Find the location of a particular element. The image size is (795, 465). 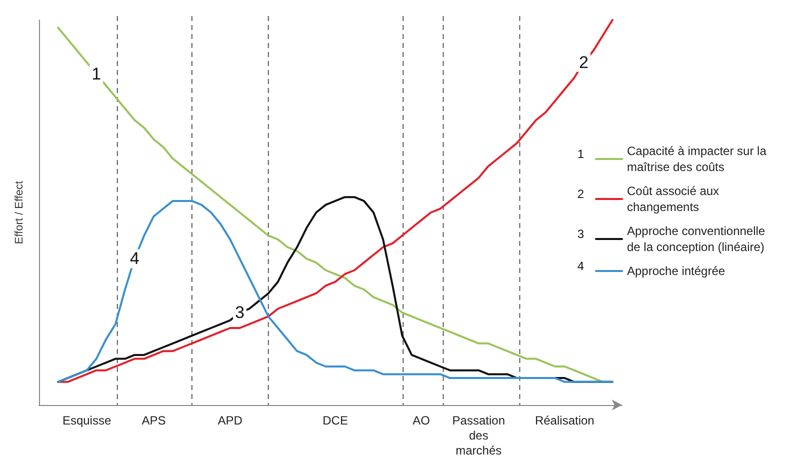

legend-label: Capacité à impacter sur la maîtrise des coûts is located at coordinates (697, 159).